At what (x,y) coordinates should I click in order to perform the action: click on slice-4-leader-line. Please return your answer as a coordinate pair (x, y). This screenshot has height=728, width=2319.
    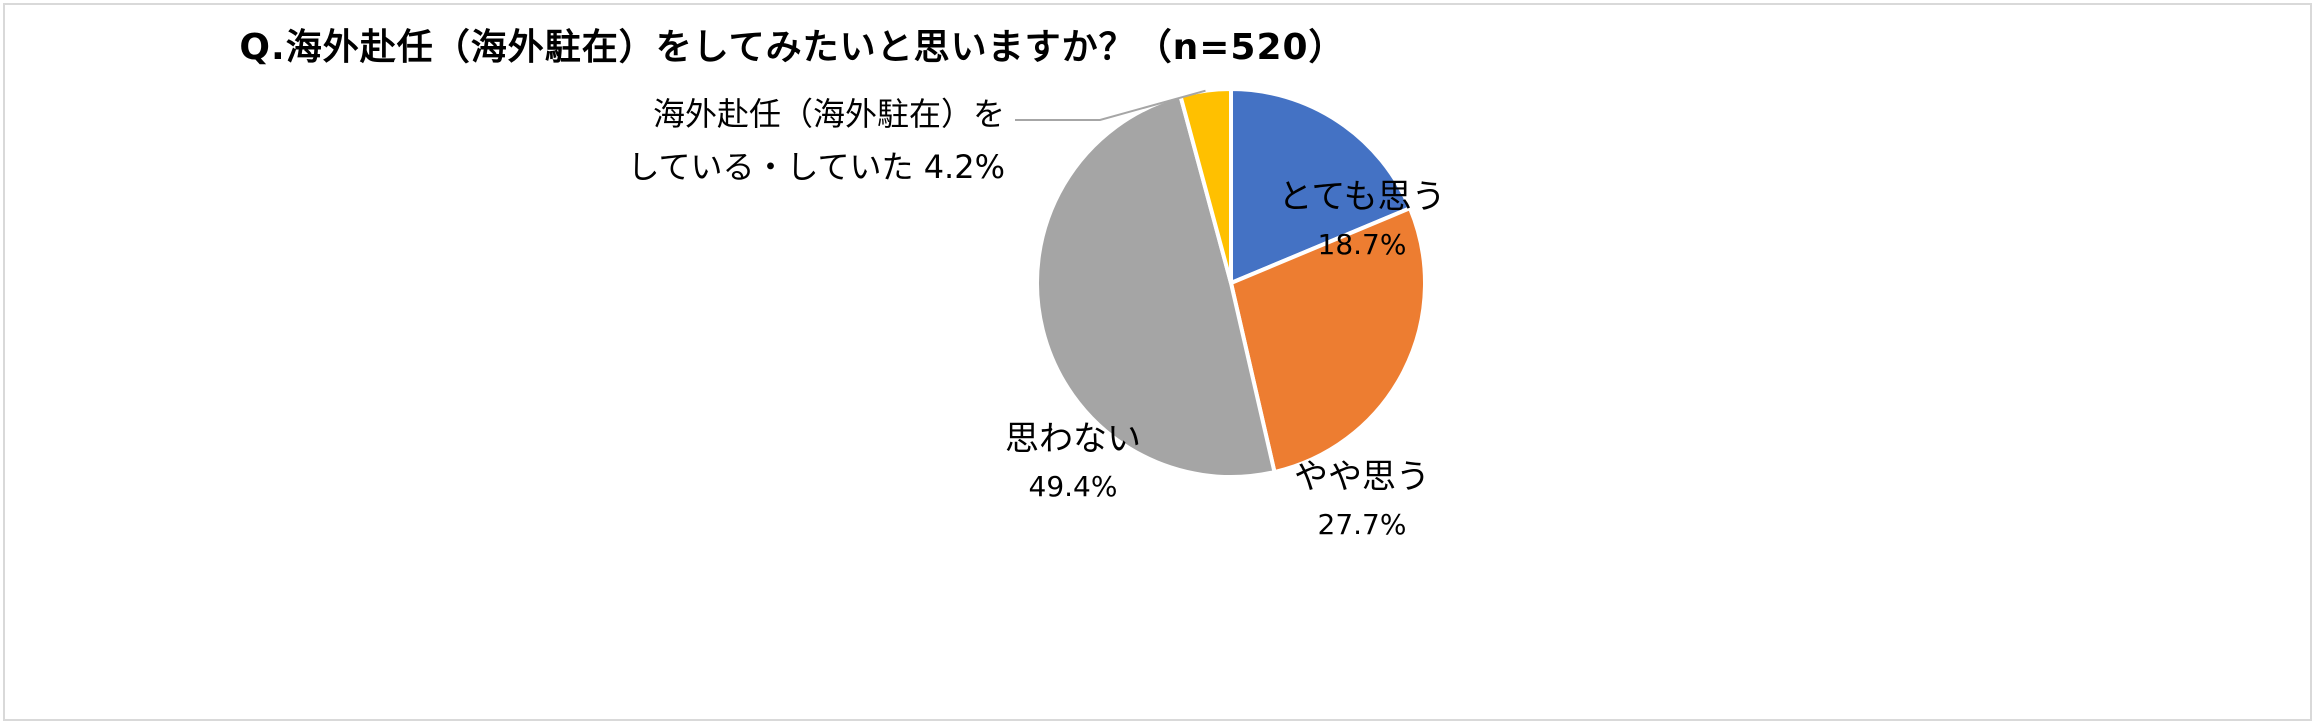
    Looking at the image, I should click on (1110, 105).